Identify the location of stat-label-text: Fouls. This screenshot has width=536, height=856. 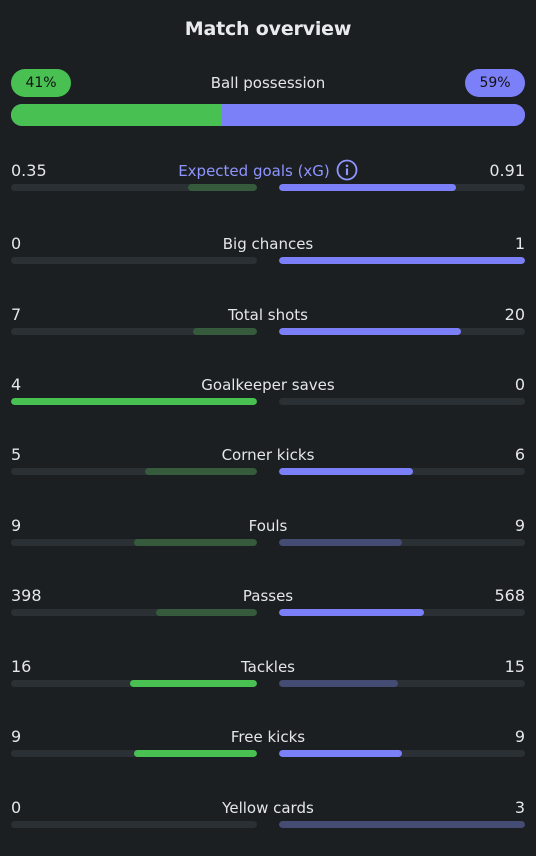
(268, 526).